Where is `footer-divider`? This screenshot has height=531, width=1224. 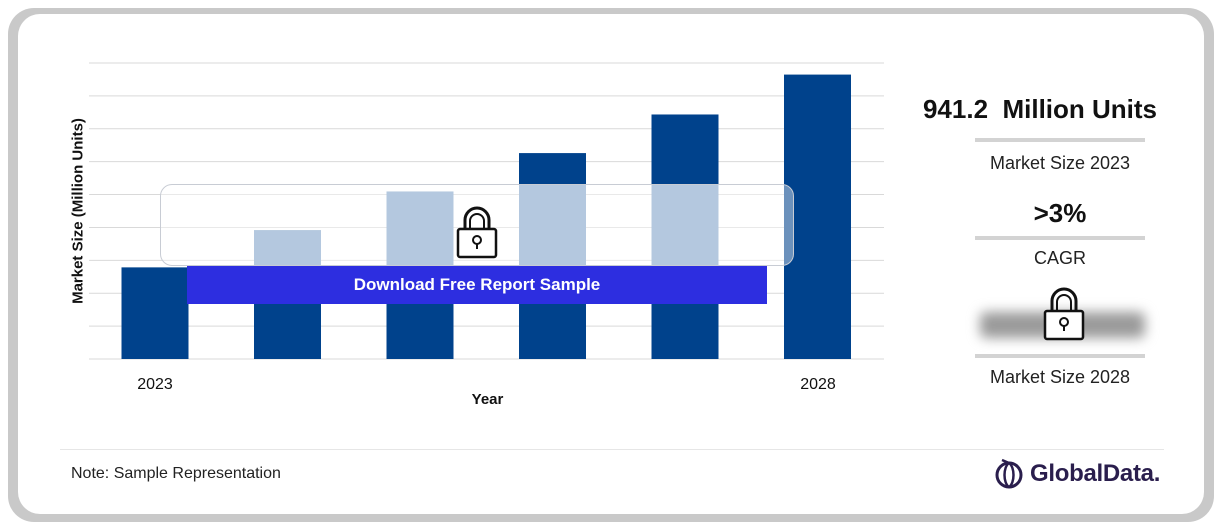
footer-divider is located at coordinates (612, 449).